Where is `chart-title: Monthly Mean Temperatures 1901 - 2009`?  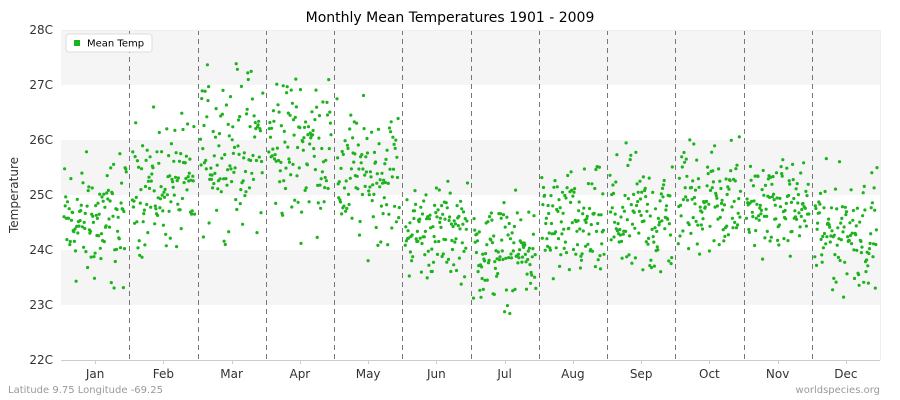 chart-title: Monthly Mean Temperatures 1901 - 2009 is located at coordinates (450, 18).